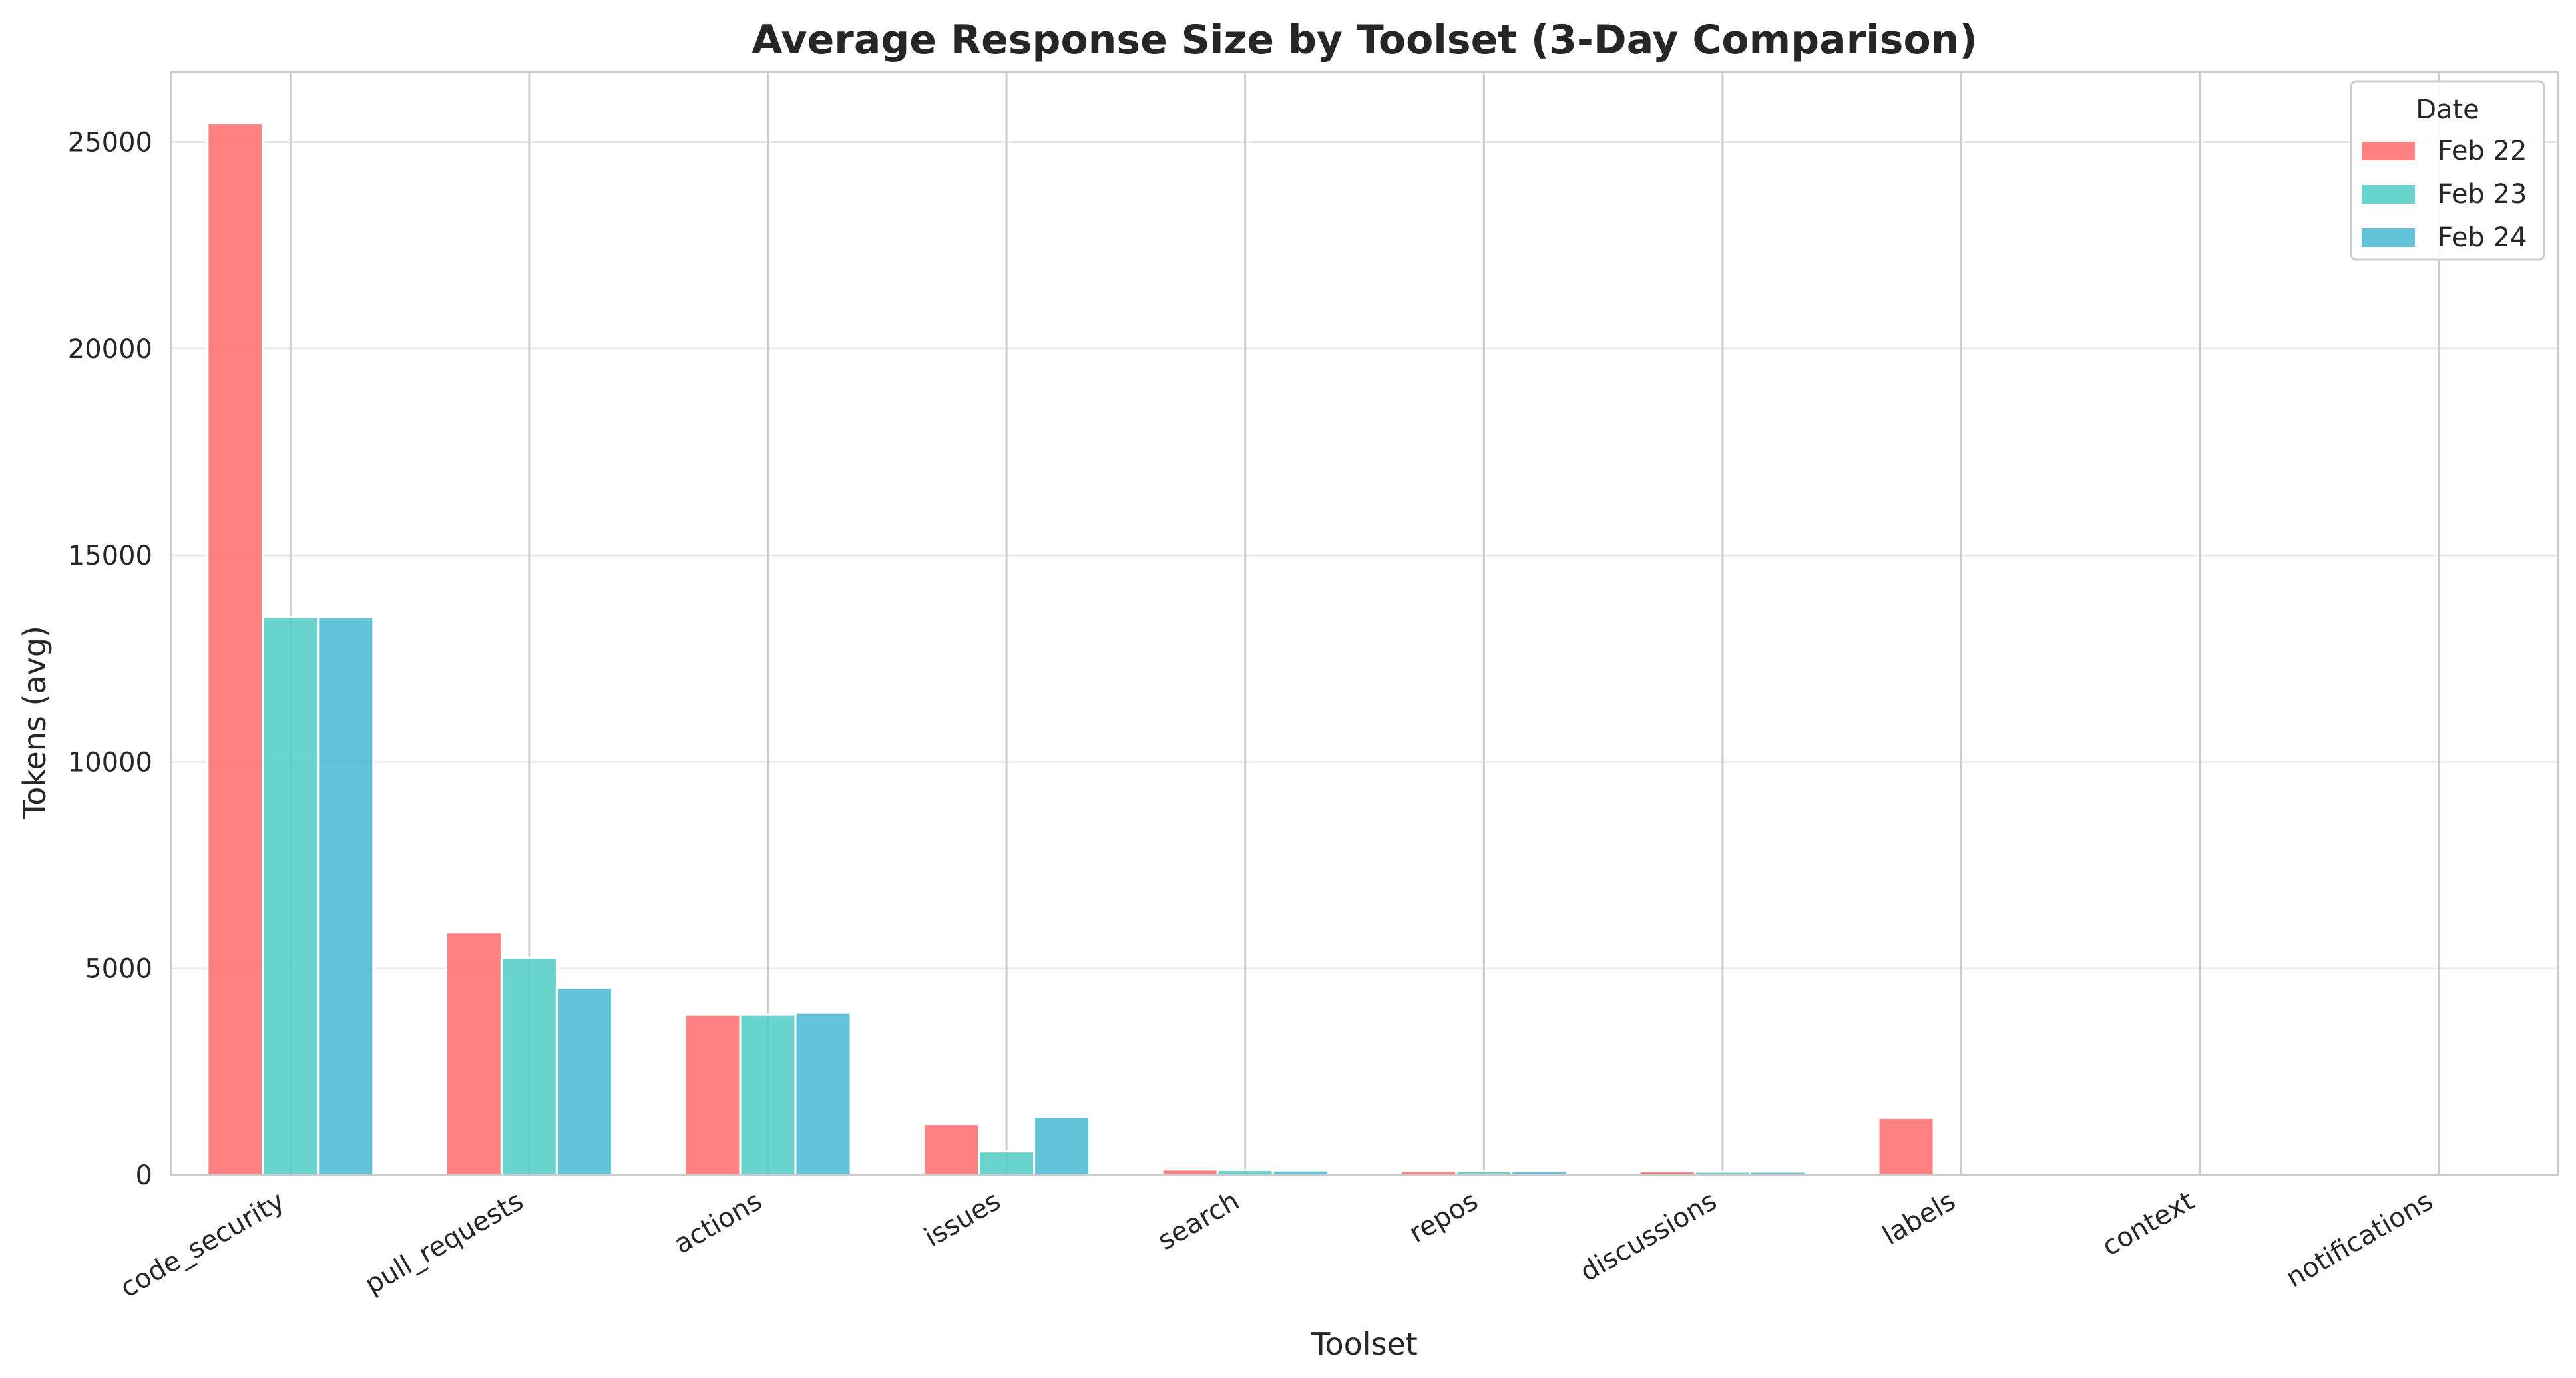 Image resolution: width=2576 pixels, height=1378 pixels. Describe the element at coordinates (110, 659) in the screenshot. I see `y-axis-ticks: 0 5000 10000 15000 20000 25000` at that location.